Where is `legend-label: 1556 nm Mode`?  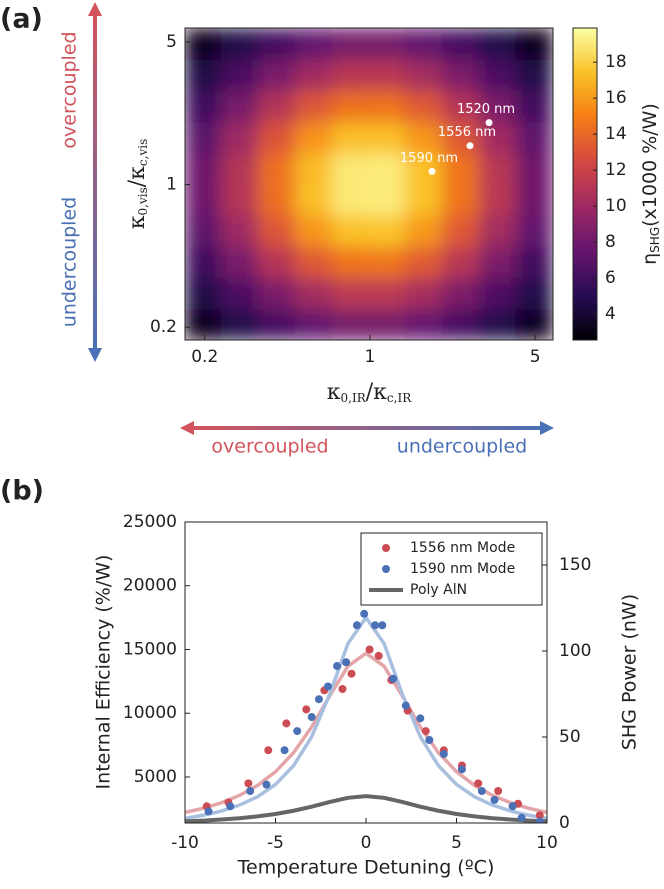
legend-label: 1556 nm Mode is located at coordinates (462, 548).